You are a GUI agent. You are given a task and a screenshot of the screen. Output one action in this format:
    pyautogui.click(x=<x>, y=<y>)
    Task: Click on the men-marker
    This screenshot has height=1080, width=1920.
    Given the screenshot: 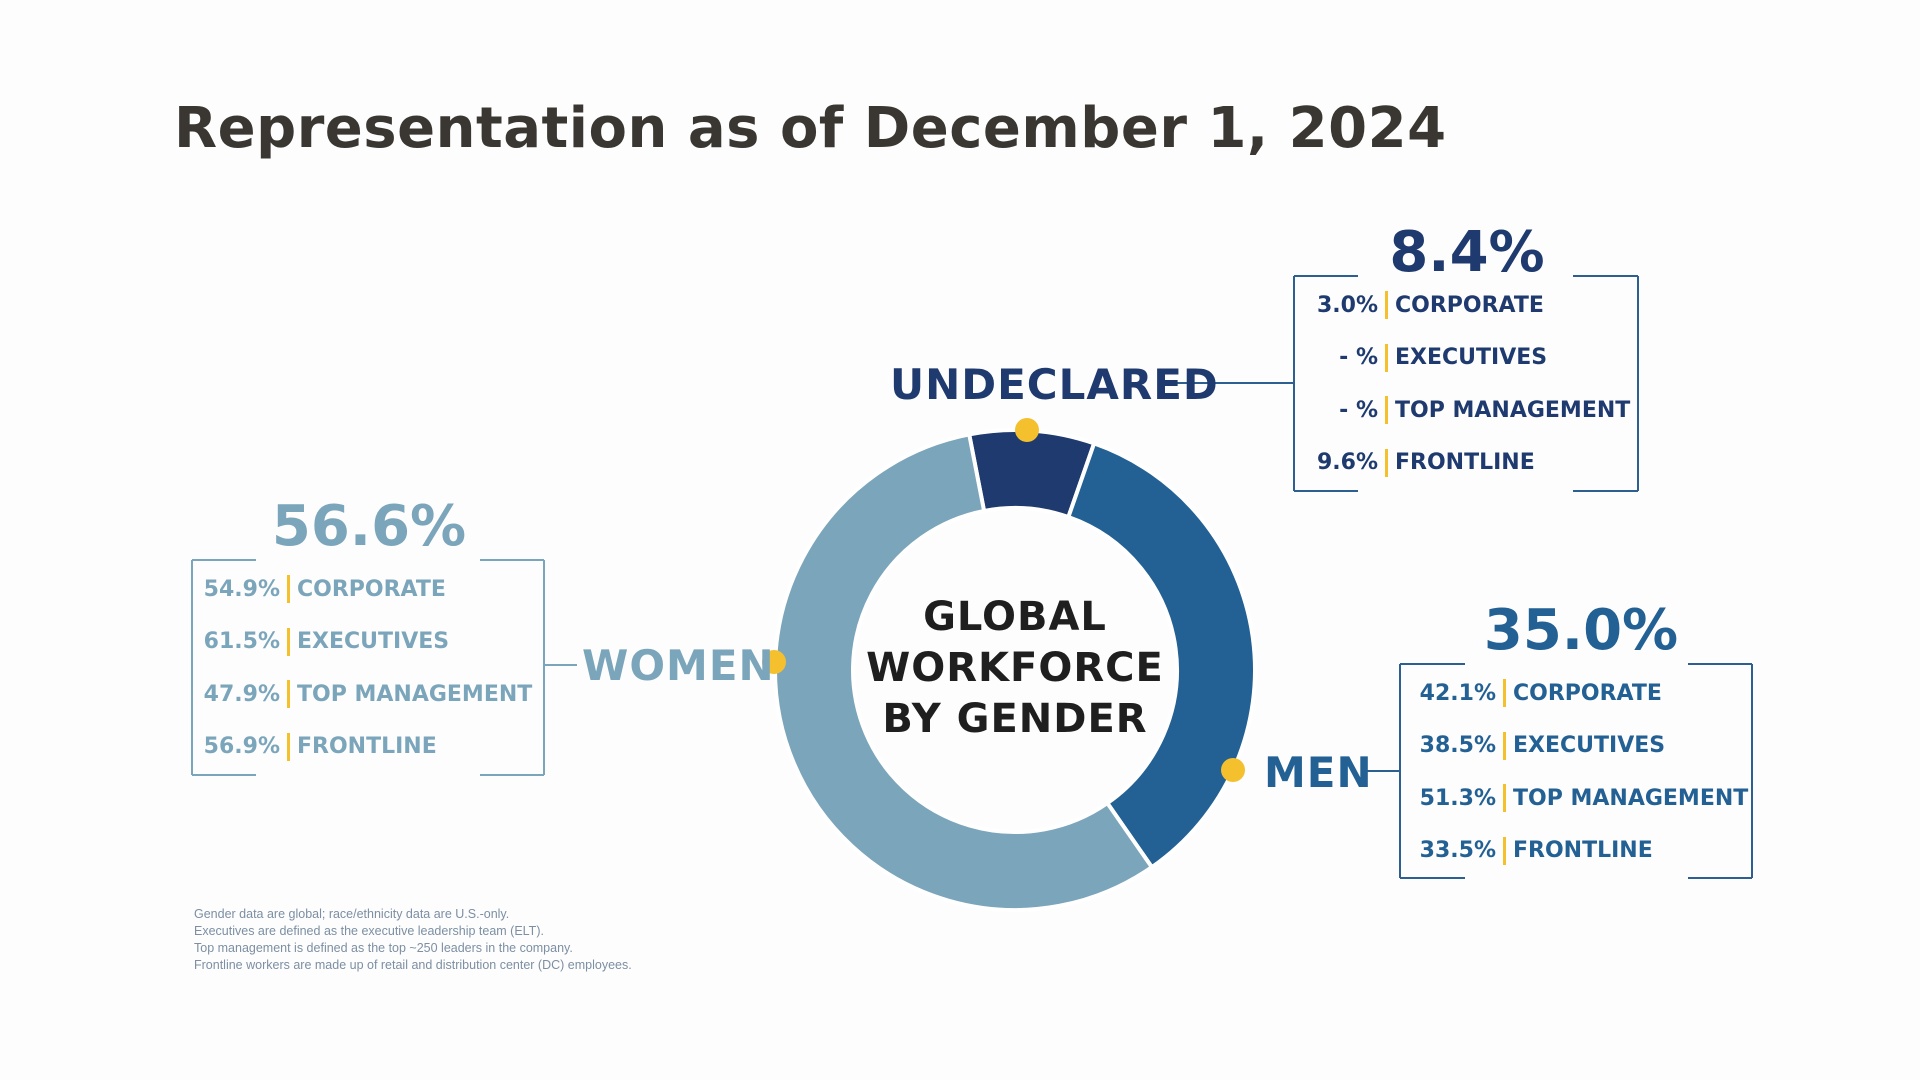 What is the action you would take?
    pyautogui.click(x=1233, y=770)
    